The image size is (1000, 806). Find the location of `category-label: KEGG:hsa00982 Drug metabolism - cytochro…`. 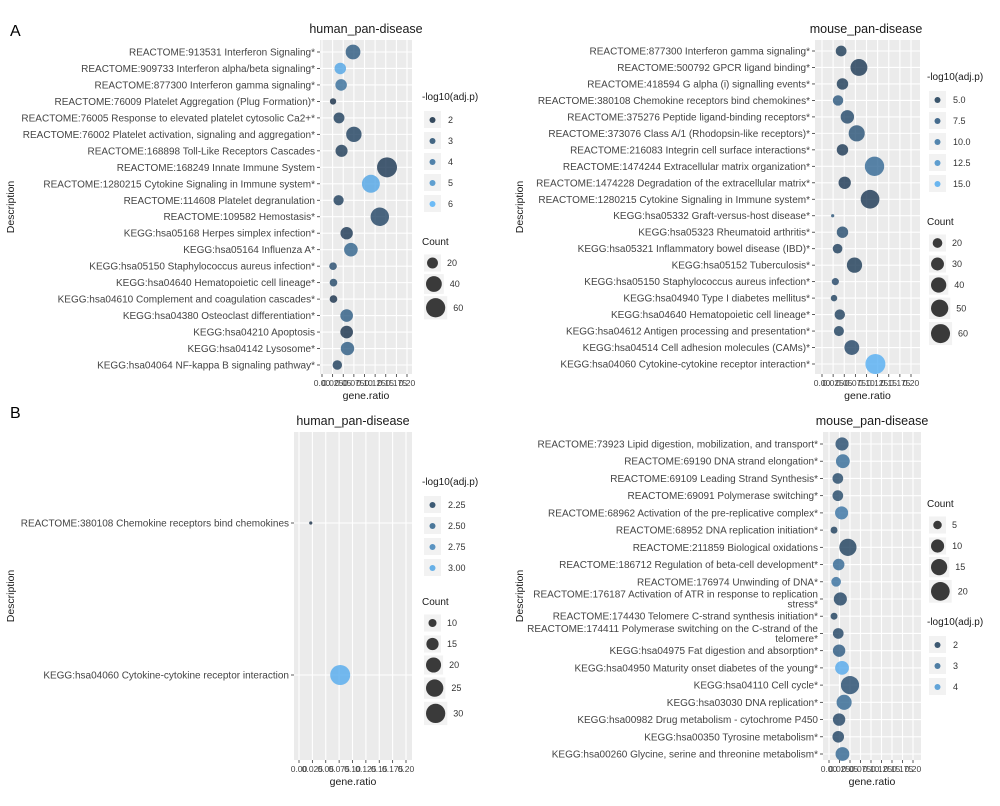

category-label: KEGG:hsa00982 Drug metabolism - cytochro… is located at coordinates (697, 720).